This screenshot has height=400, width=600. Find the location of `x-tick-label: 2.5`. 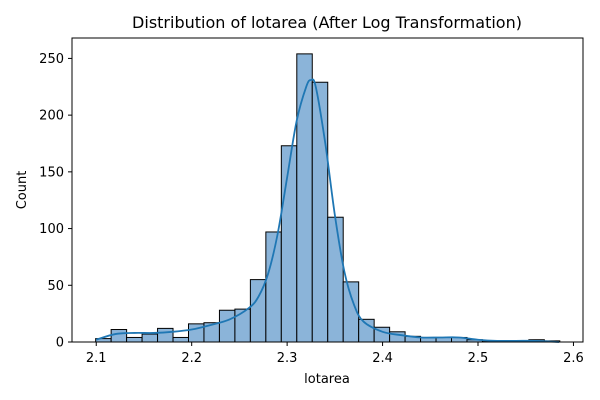

x-tick-label: 2.5 is located at coordinates (478, 358).